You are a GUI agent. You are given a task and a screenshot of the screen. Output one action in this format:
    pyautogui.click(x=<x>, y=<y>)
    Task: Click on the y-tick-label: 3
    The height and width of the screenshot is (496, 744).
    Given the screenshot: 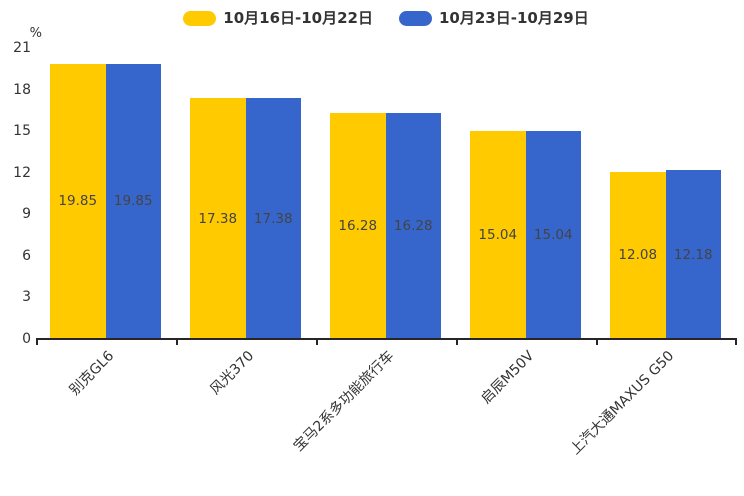 What is the action you would take?
    pyautogui.click(x=26, y=297)
    